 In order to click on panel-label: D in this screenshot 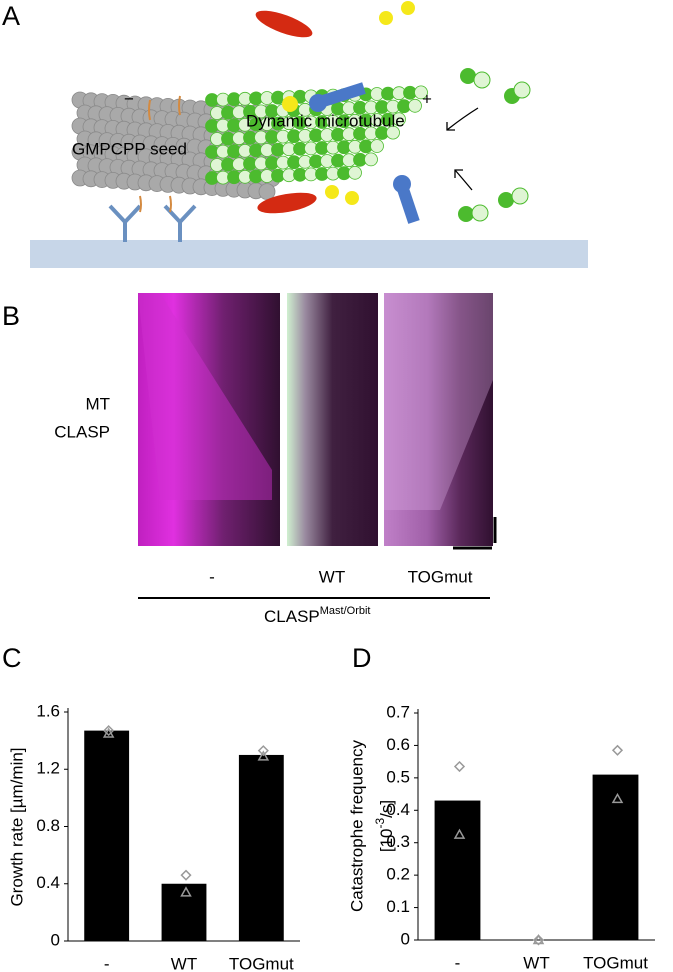, I will do `click(362, 658)`.